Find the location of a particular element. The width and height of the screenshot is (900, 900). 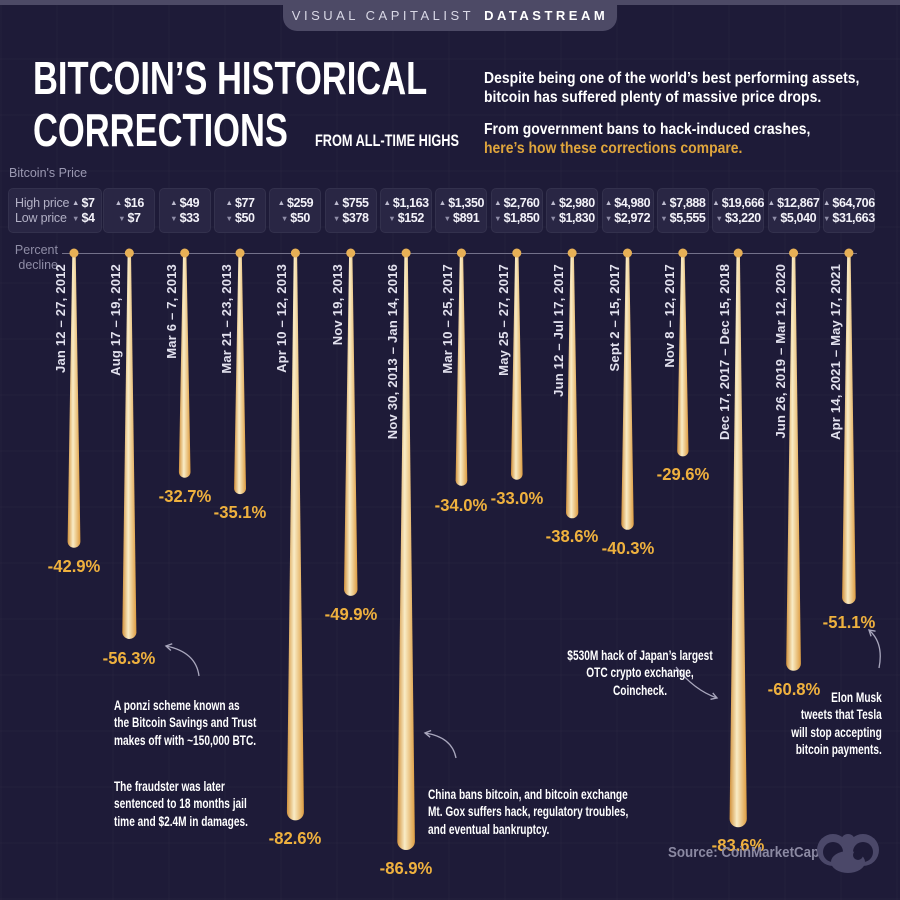

price-box: ▲ $16 ▼ $7 is located at coordinates (129, 210).